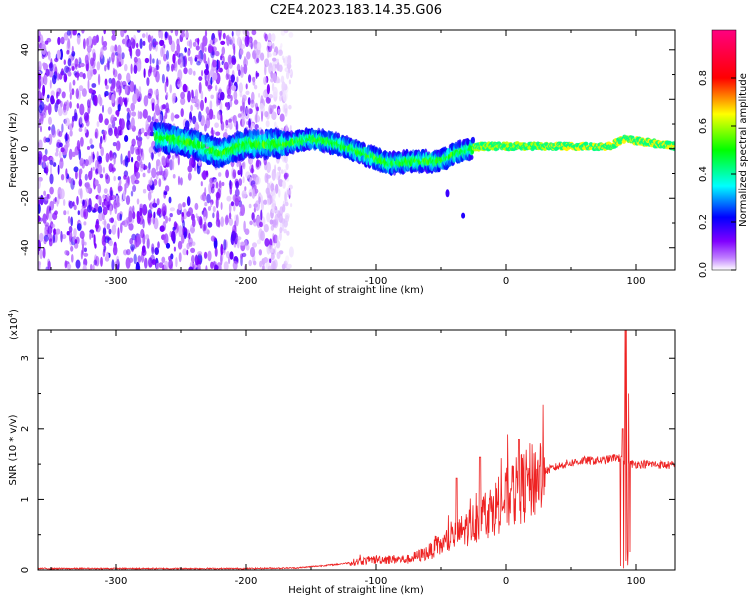  Describe the element at coordinates (376, 581) in the screenshot. I see `snr-x-tick-label: -100` at that location.